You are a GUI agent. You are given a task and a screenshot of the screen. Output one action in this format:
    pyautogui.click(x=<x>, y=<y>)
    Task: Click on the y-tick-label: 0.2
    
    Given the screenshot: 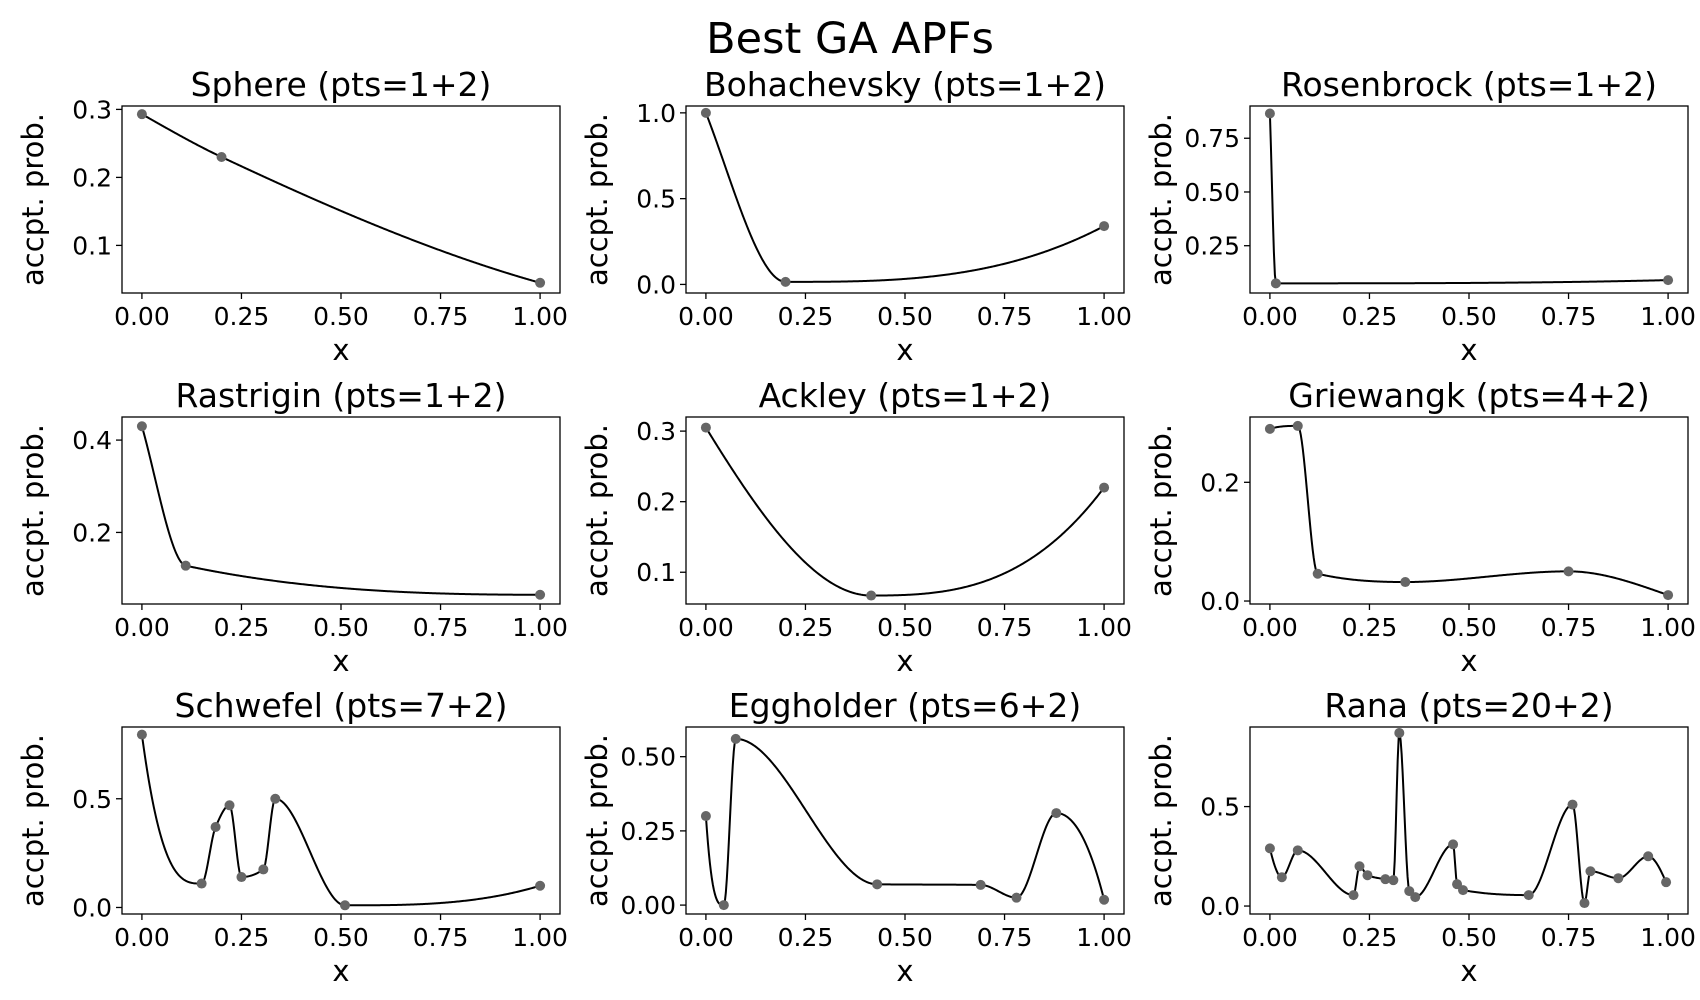 What is the action you would take?
    pyautogui.click(x=1220, y=482)
    